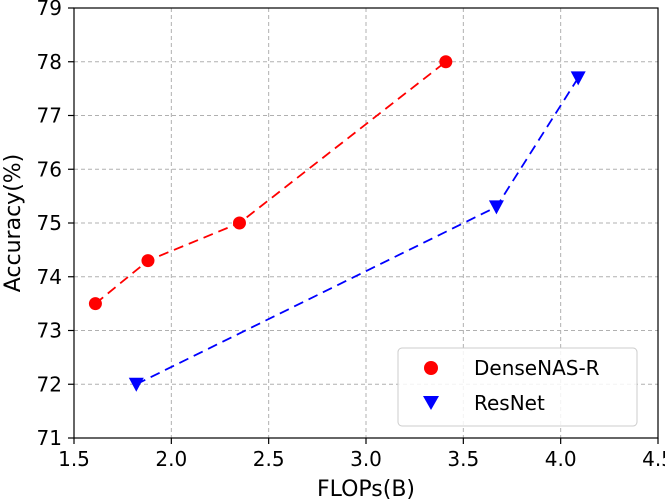  Describe the element at coordinates (171, 459) in the screenshot. I see `x-tick-label: 2.0` at that location.